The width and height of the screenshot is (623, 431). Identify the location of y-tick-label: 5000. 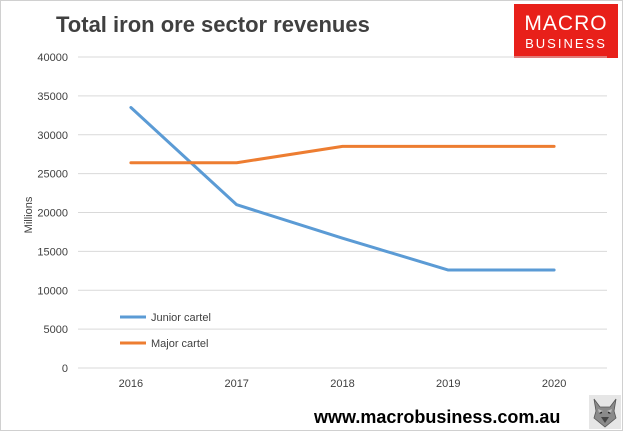
(56, 330).